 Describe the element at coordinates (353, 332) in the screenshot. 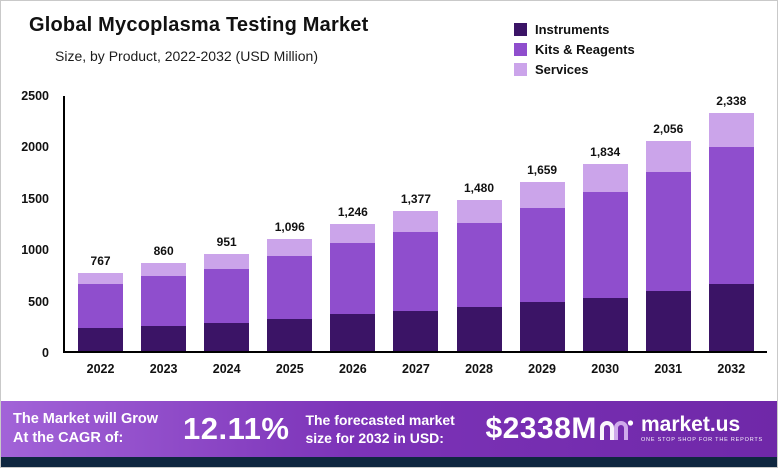

I see `bar-segment-instruments-2026` at that location.